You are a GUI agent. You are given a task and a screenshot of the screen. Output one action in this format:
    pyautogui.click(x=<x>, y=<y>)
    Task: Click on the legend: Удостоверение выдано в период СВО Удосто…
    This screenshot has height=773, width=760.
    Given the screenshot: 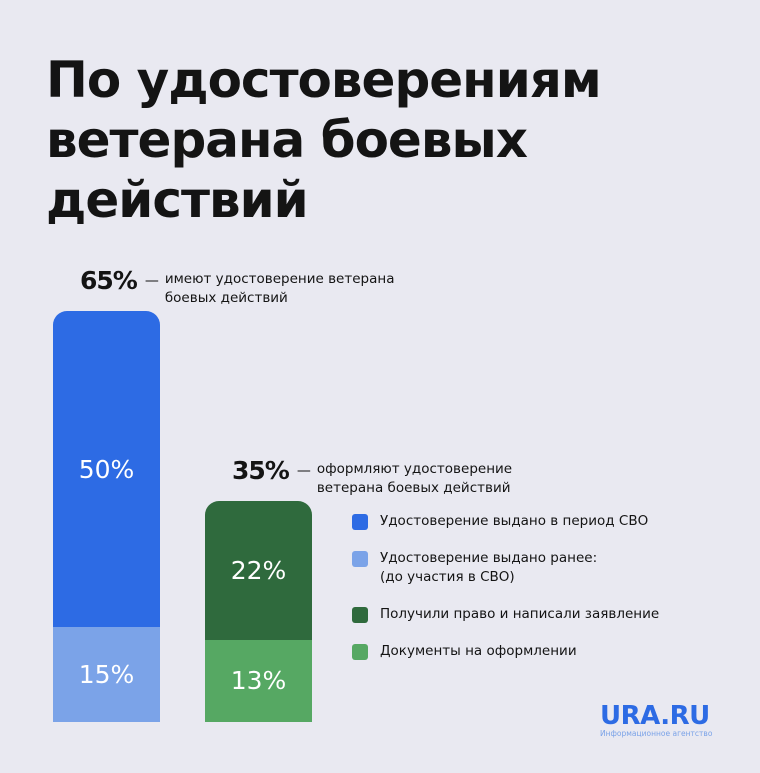 What is the action you would take?
    pyautogui.click(x=505, y=595)
    